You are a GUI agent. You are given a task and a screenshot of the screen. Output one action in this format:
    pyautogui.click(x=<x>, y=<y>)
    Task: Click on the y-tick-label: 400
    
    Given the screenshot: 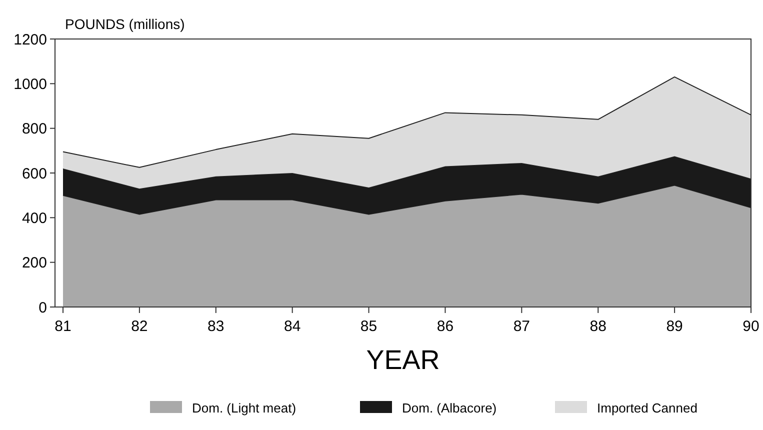 What is the action you would take?
    pyautogui.click(x=34, y=218)
    